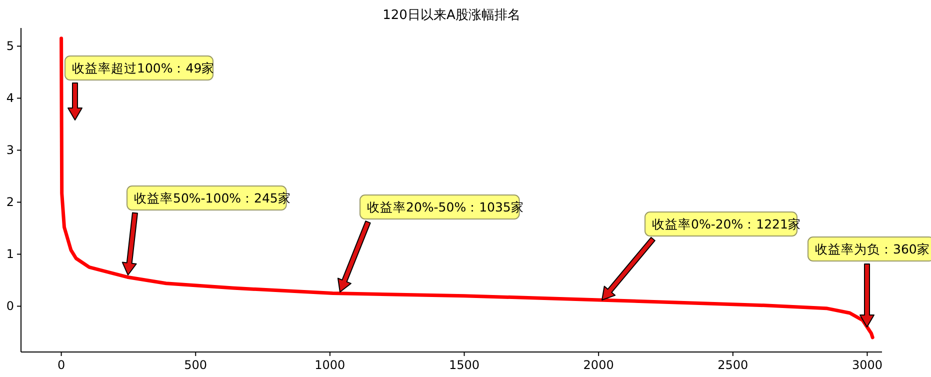 This screenshot has width=931, height=377. What do you see at coordinates (445, 207) in the screenshot?
I see `annotation: 收益率20%-50%：1035家` at bounding box center [445, 207].